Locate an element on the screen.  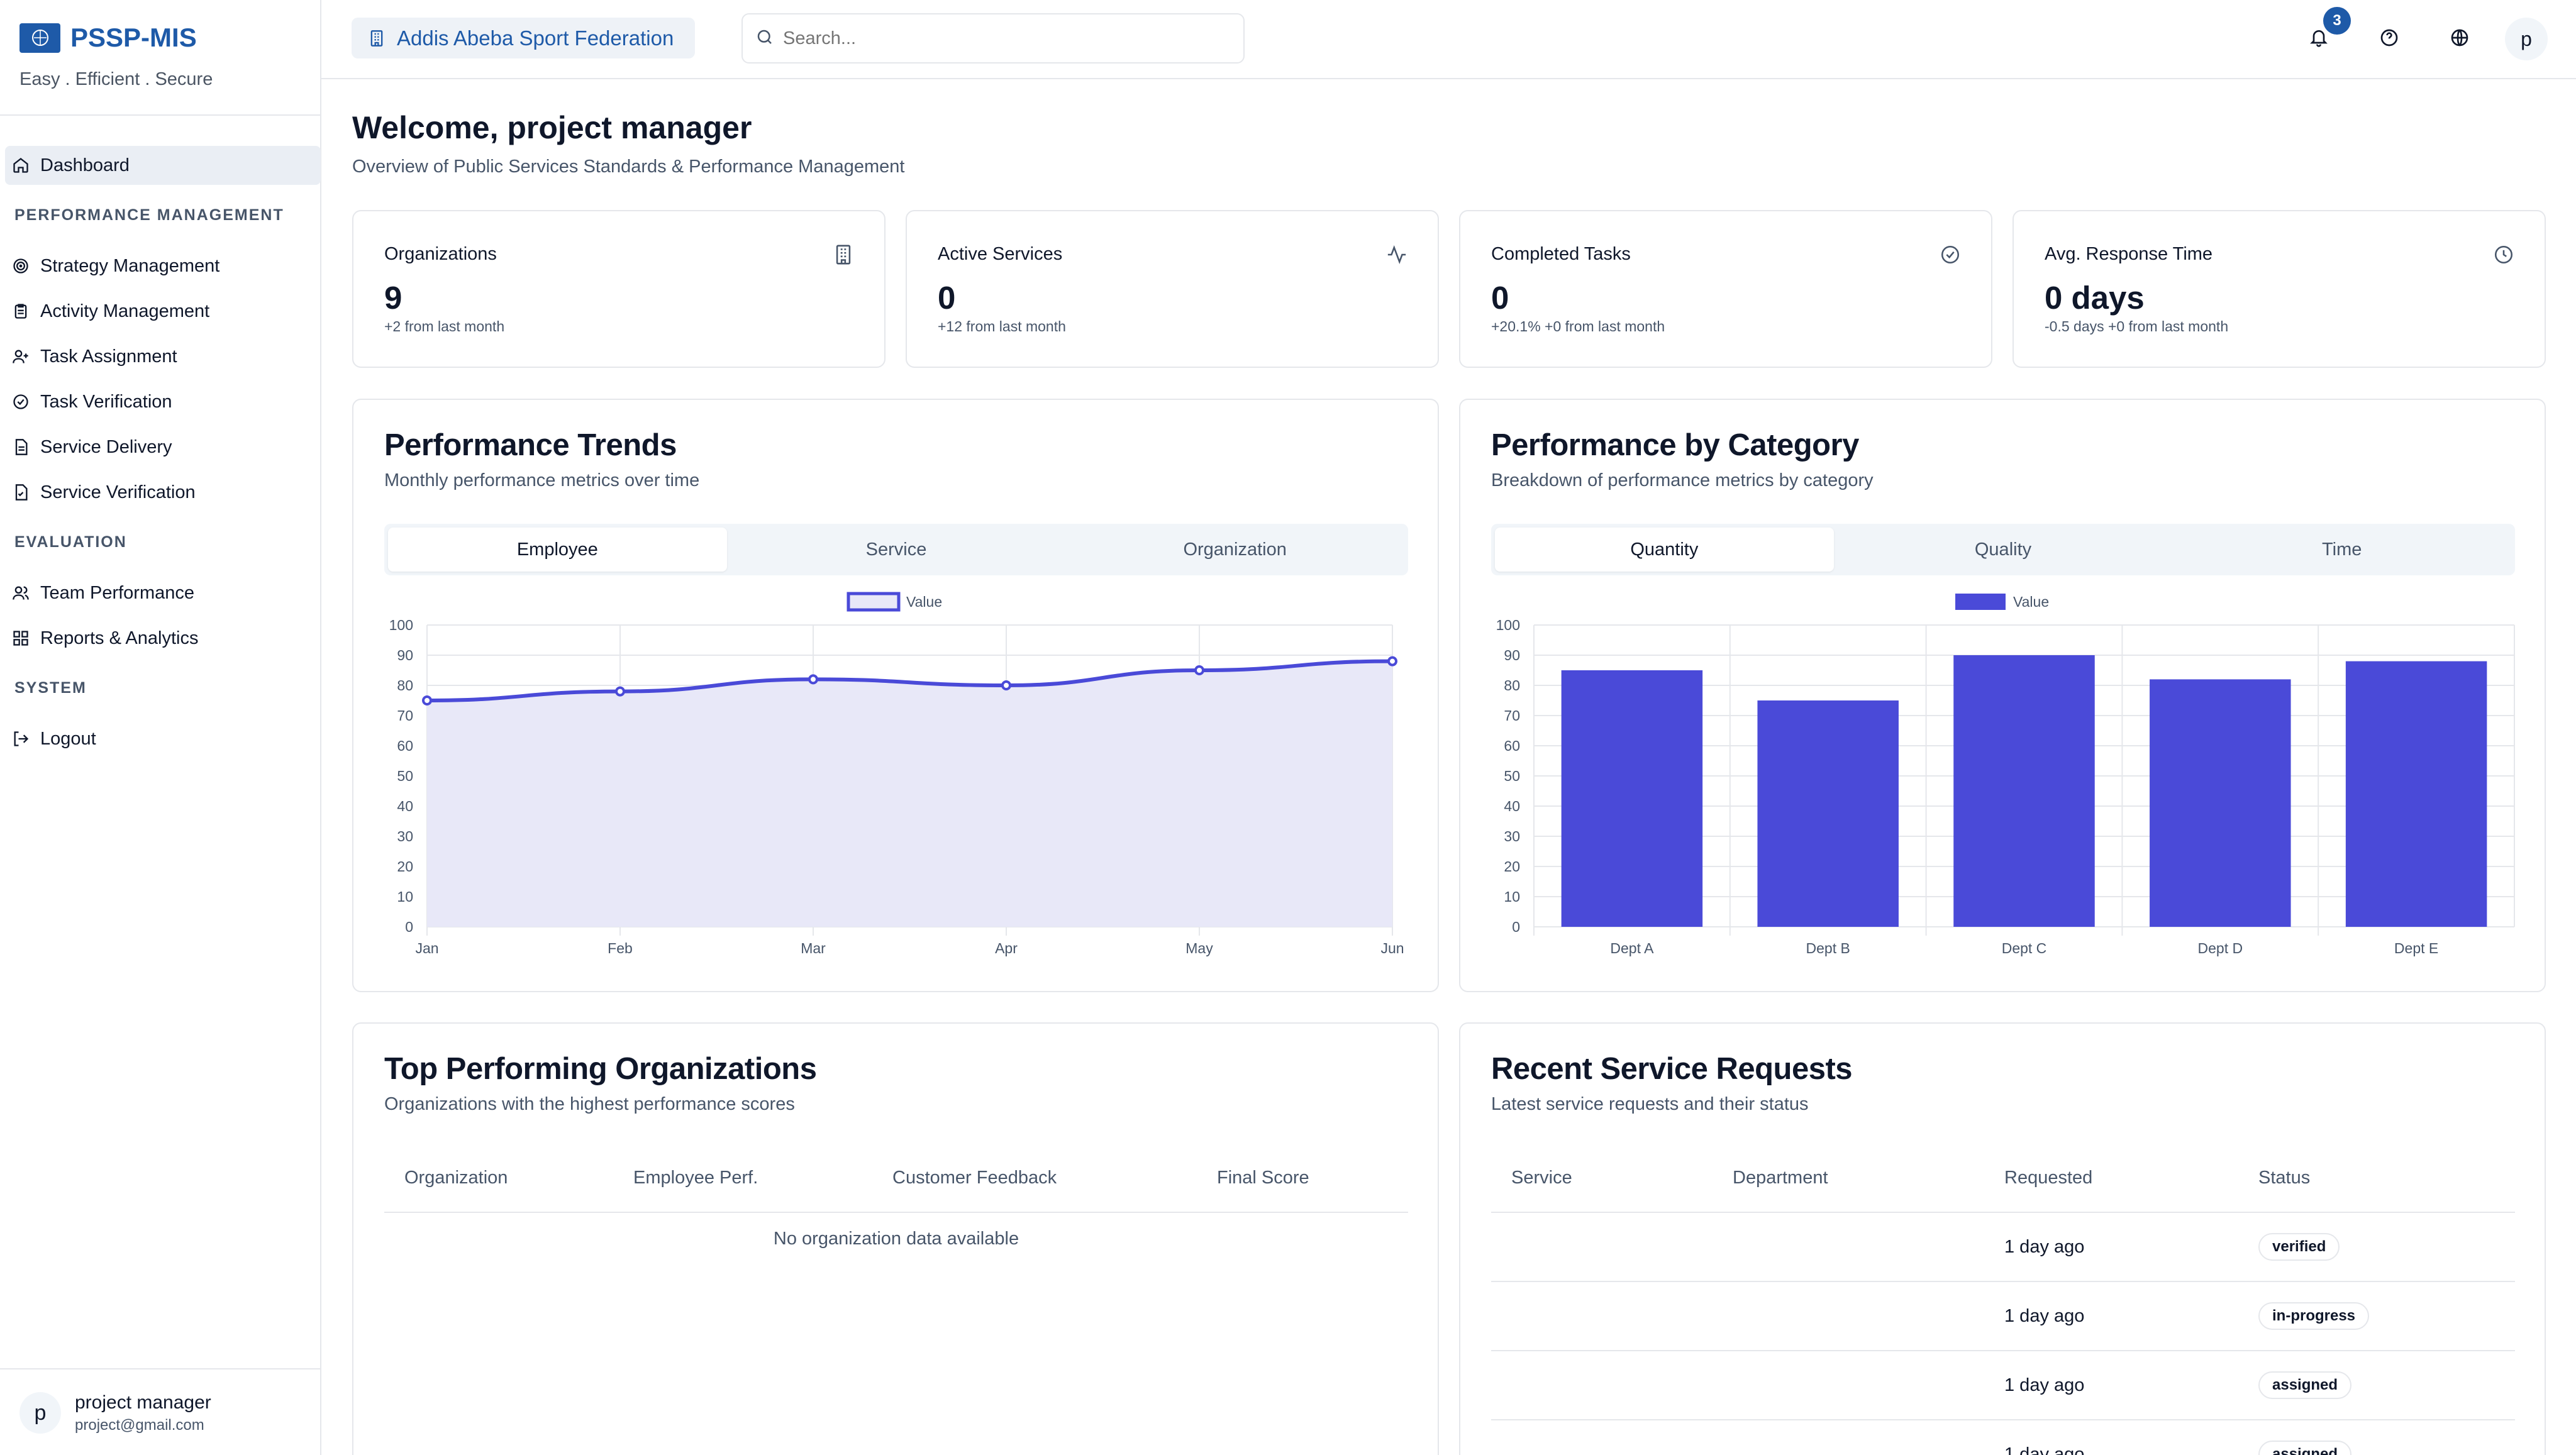
header-avatar: p is located at coordinates (2526, 39).